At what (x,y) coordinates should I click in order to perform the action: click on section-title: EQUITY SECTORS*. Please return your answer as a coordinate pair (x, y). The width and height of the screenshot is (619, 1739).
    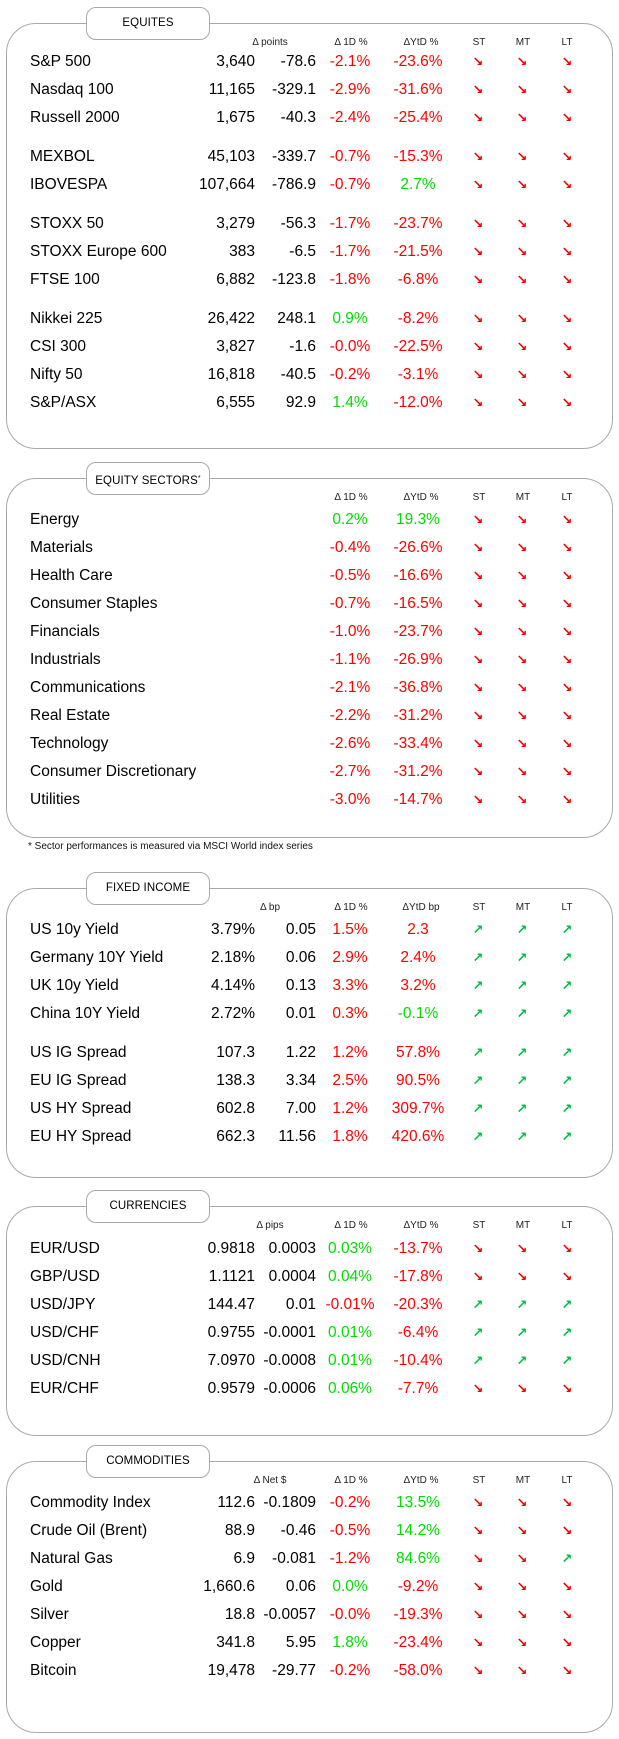
    Looking at the image, I should click on (148, 478).